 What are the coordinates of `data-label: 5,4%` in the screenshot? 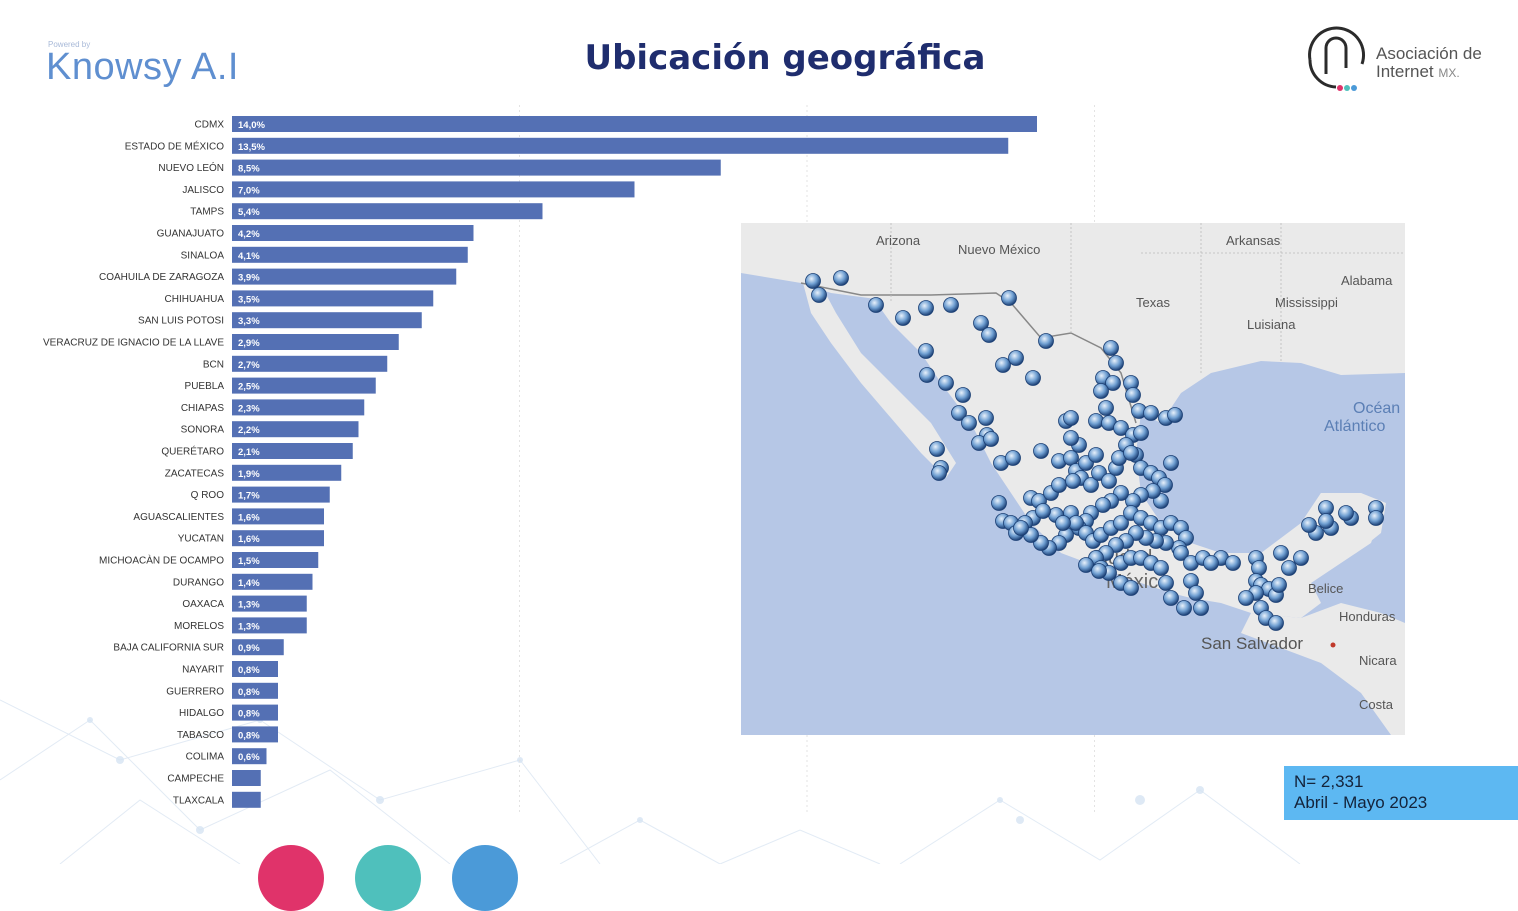 It's located at (249, 212).